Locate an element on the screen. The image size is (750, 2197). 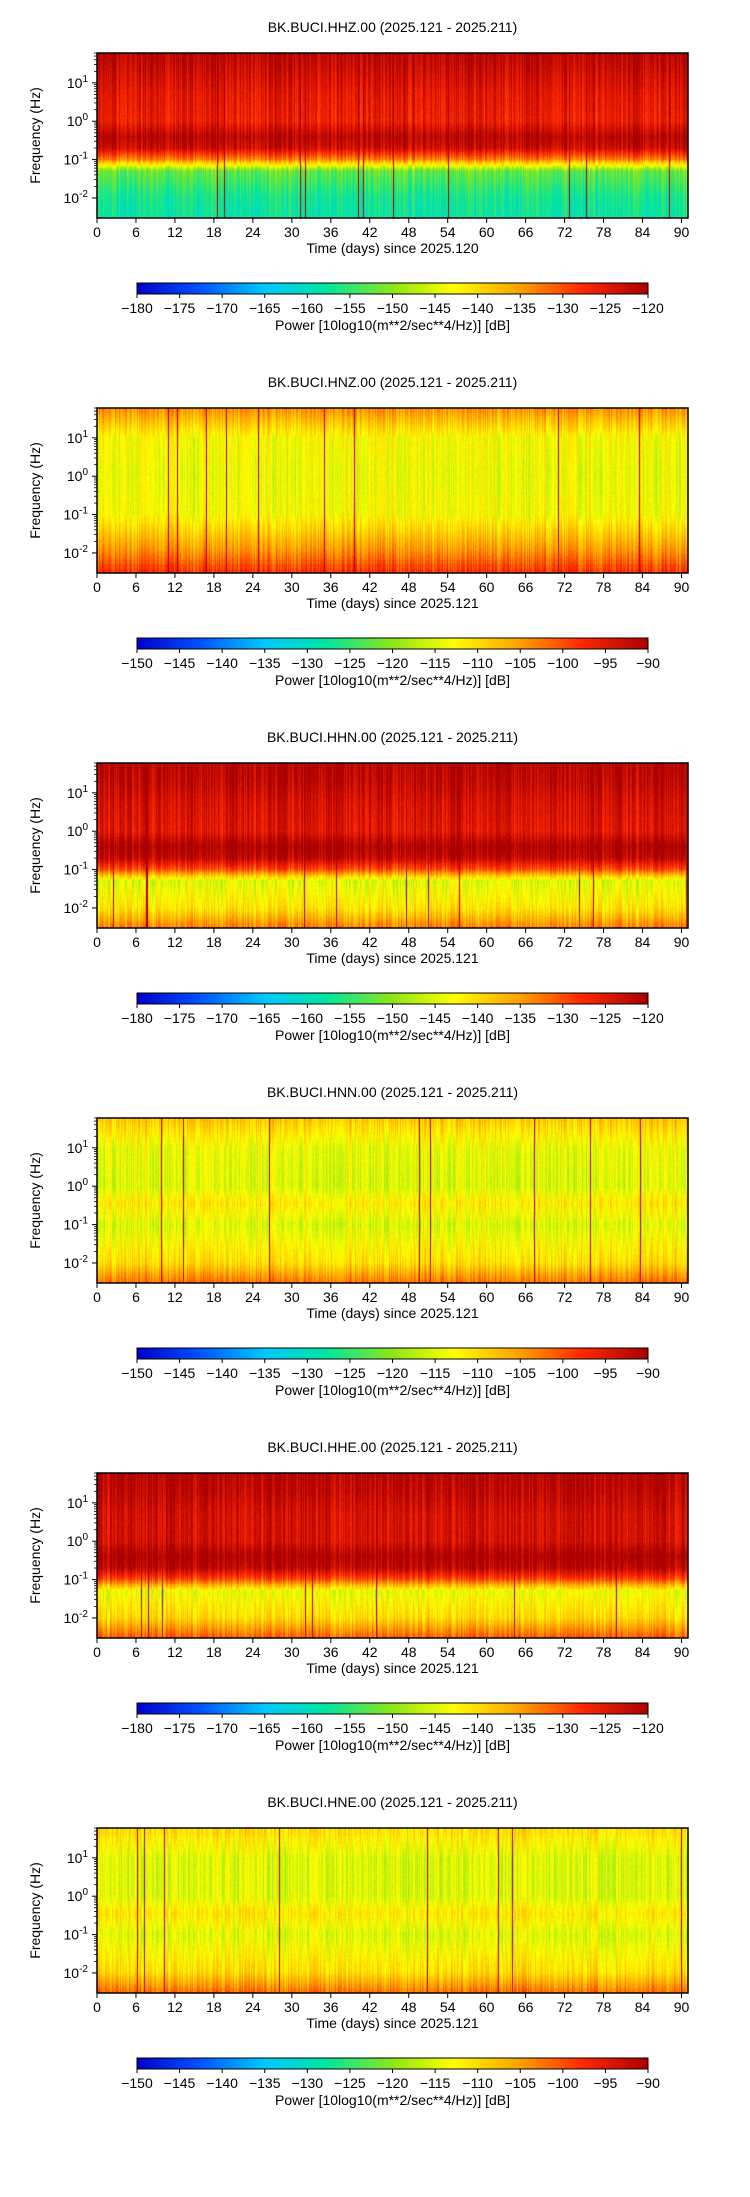
x-tick-label: 12 is located at coordinates (175, 587).